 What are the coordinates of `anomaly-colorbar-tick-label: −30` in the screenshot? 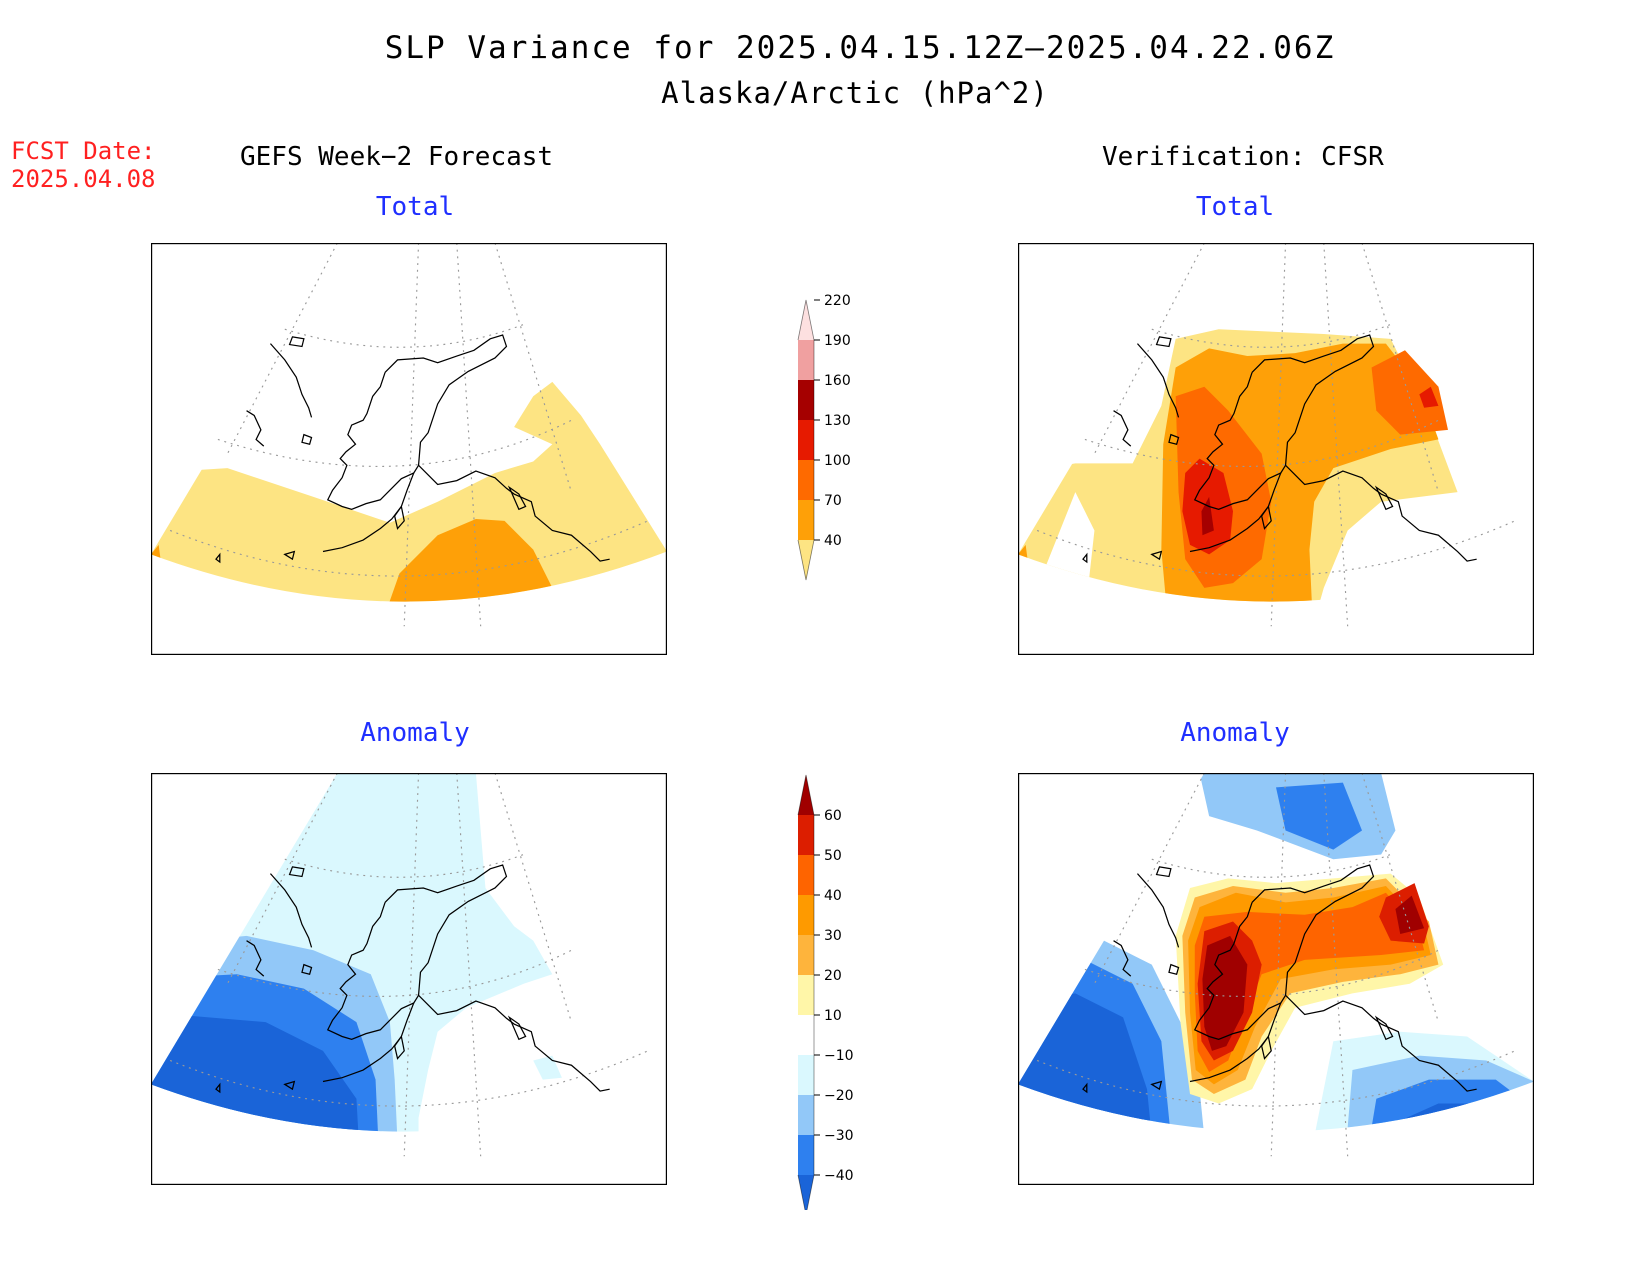 It's located at (839, 1136).